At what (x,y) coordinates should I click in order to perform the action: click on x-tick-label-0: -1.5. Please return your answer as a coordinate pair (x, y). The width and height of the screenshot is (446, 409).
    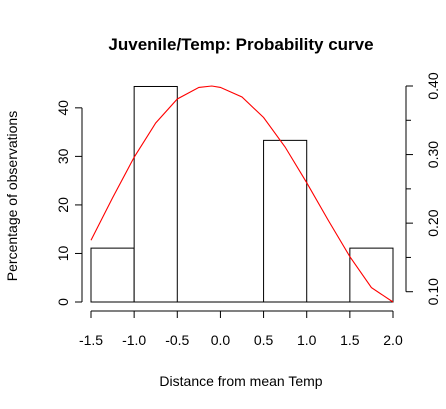
    Looking at the image, I should click on (91, 340).